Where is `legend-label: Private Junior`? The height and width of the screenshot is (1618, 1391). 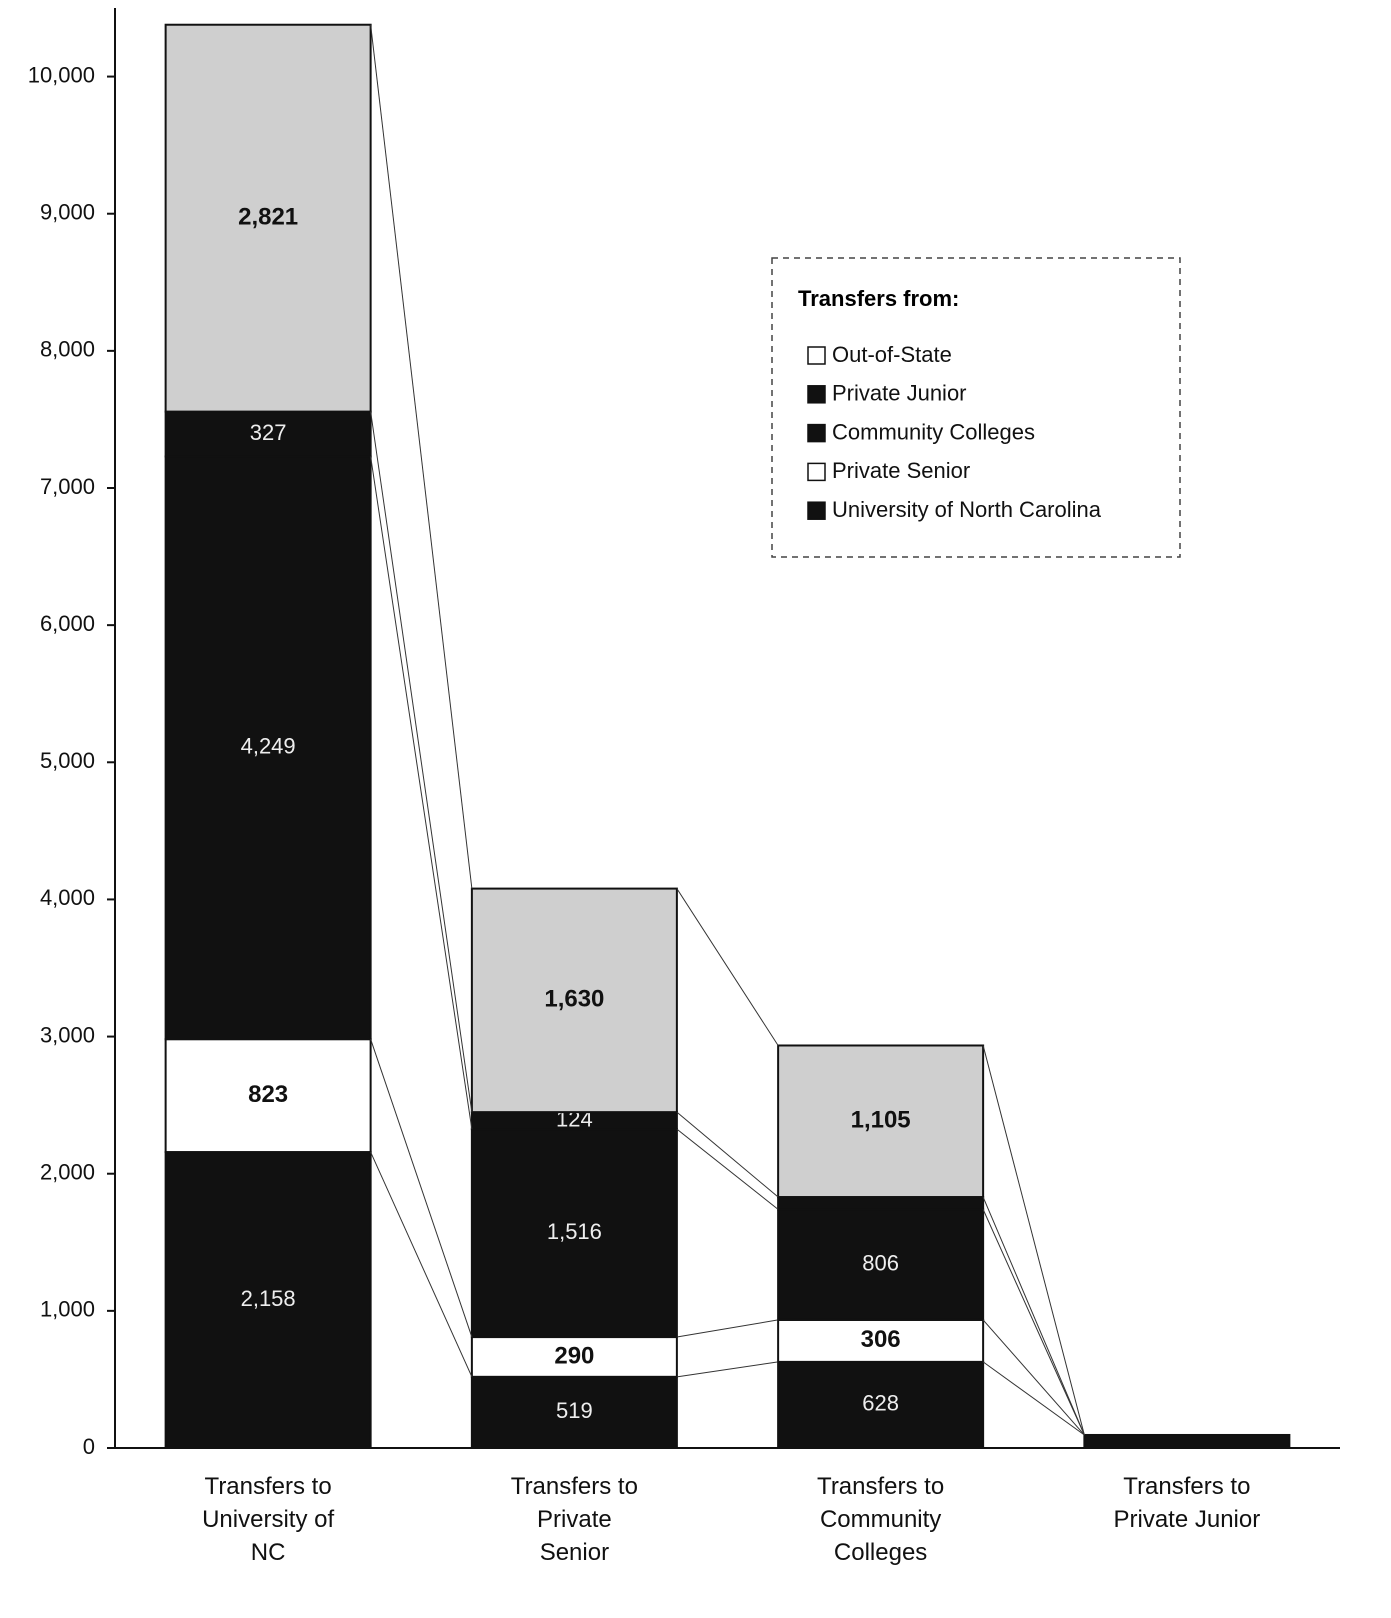 legend-label: Private Junior is located at coordinates (899, 393).